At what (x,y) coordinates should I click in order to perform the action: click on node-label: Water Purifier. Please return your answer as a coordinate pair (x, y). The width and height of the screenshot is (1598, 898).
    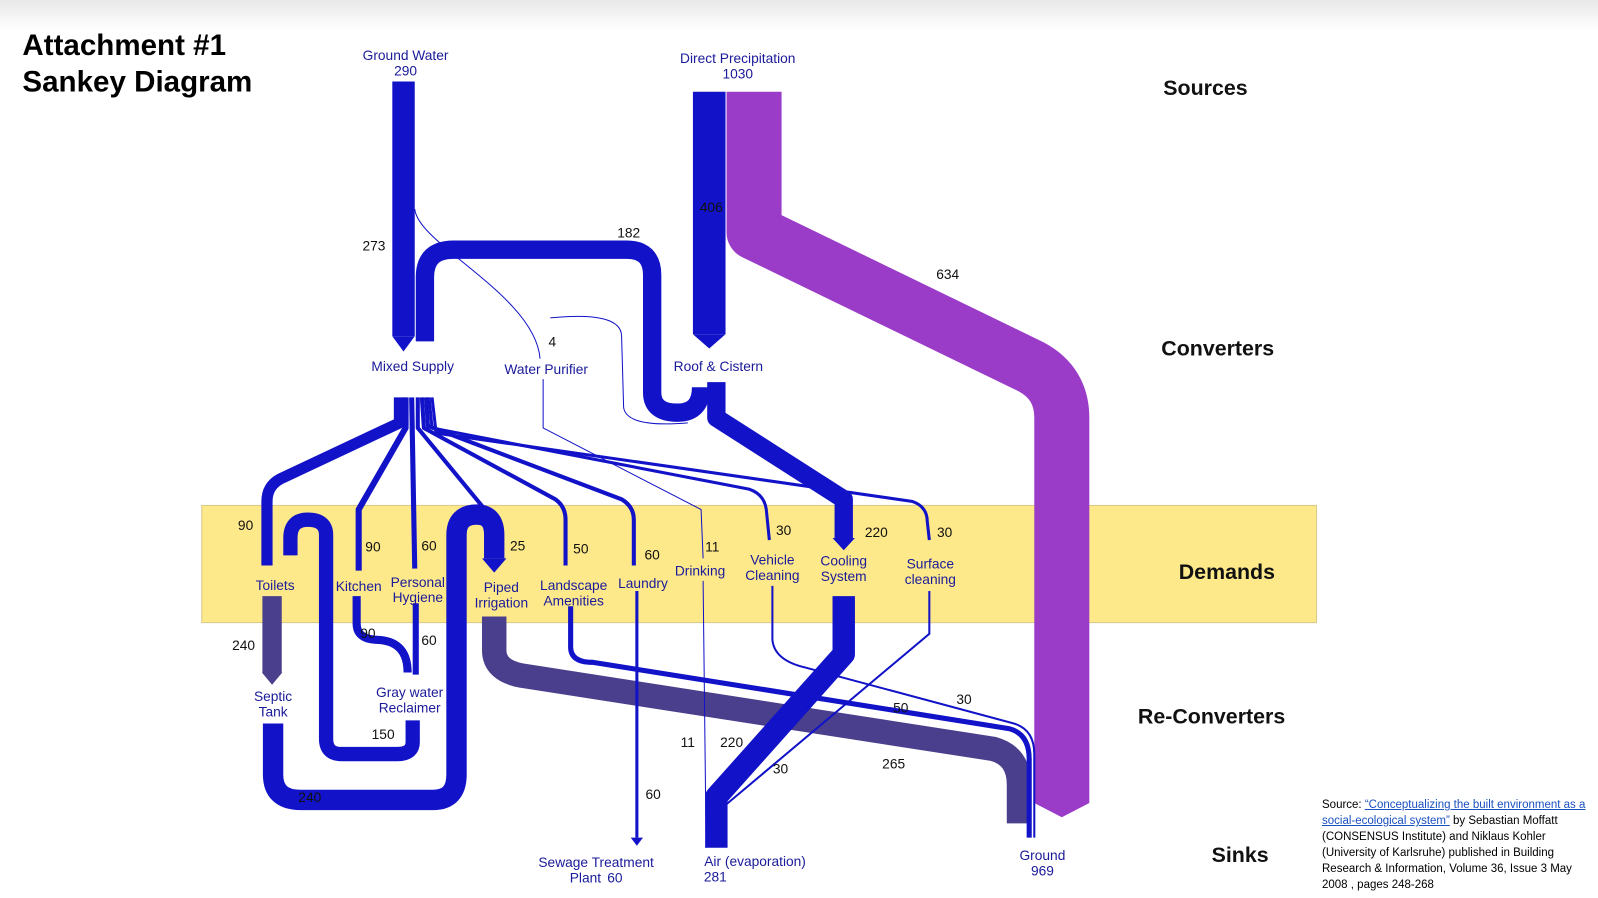
    Looking at the image, I should click on (546, 369).